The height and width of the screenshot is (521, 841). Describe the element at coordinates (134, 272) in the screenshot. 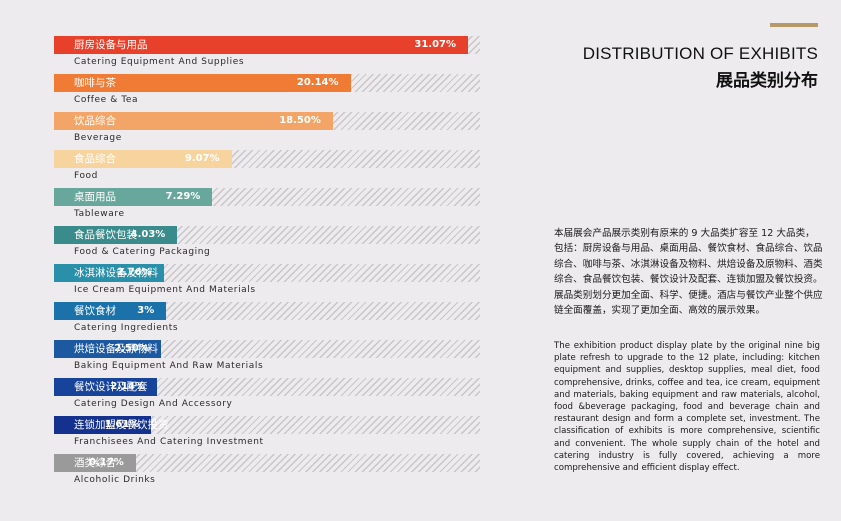

I see `value-label: 2.76%` at that location.